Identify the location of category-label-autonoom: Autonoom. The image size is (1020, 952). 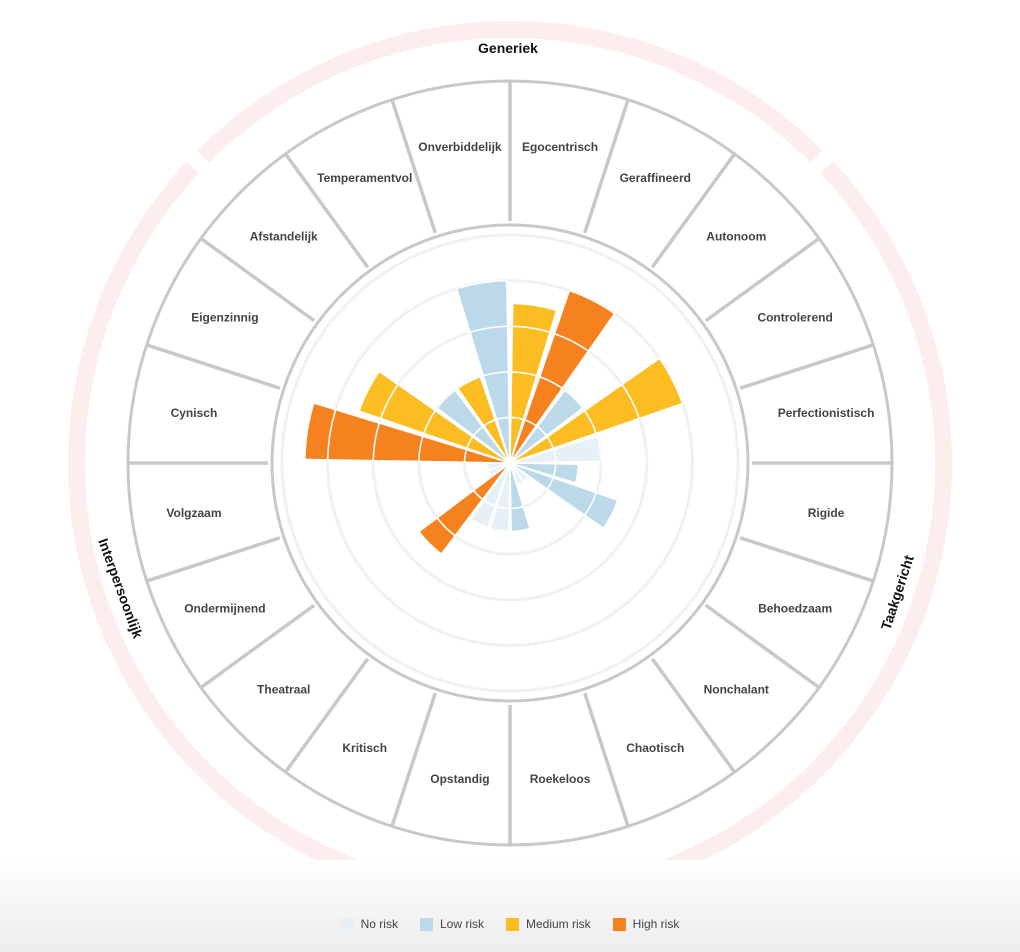
(736, 237).